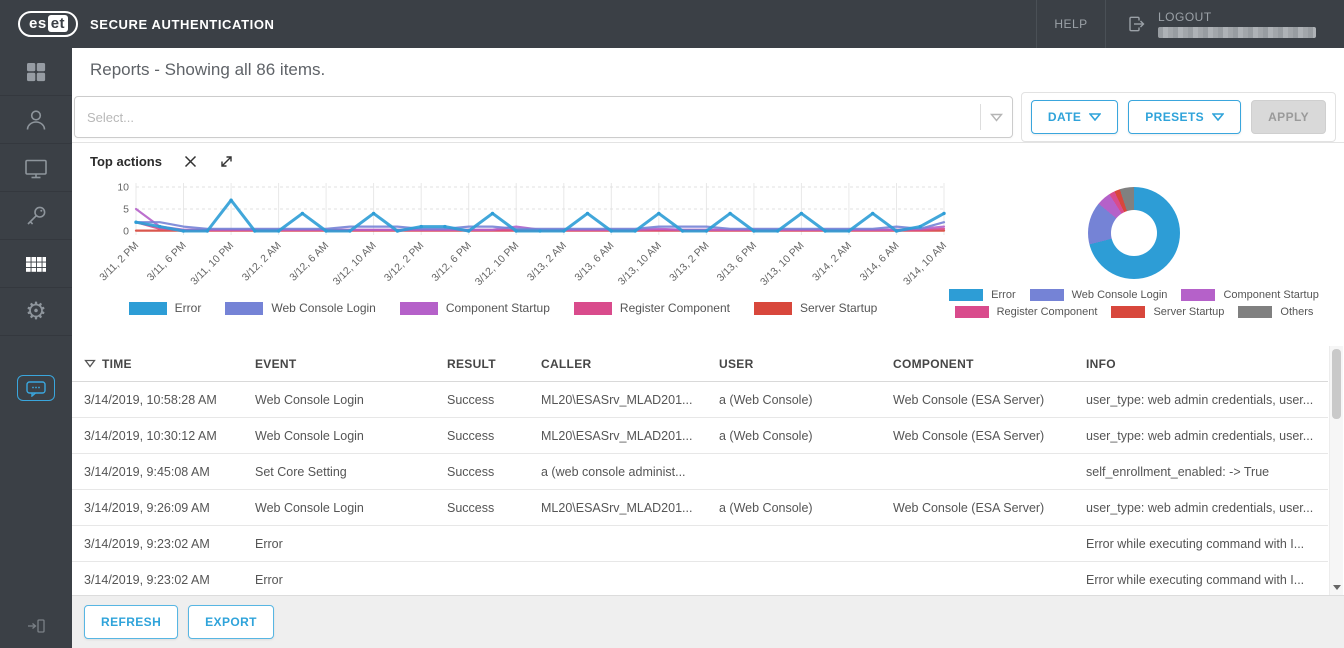  What do you see at coordinates (150, 399) in the screenshot?
I see `cell-time: 3/14/2019, 10:58:28 AM` at bounding box center [150, 399].